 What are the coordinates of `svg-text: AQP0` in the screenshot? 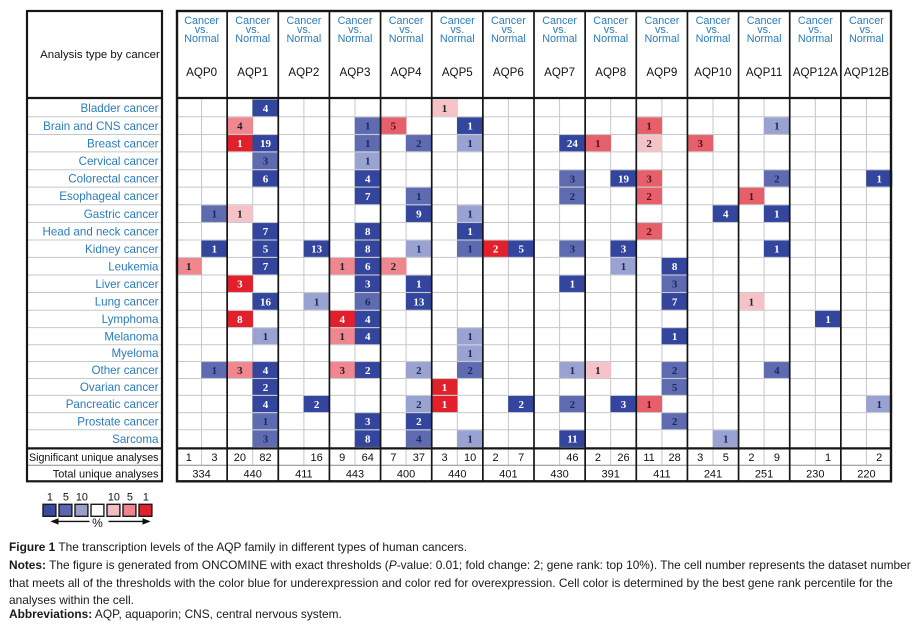 It's located at (201, 72).